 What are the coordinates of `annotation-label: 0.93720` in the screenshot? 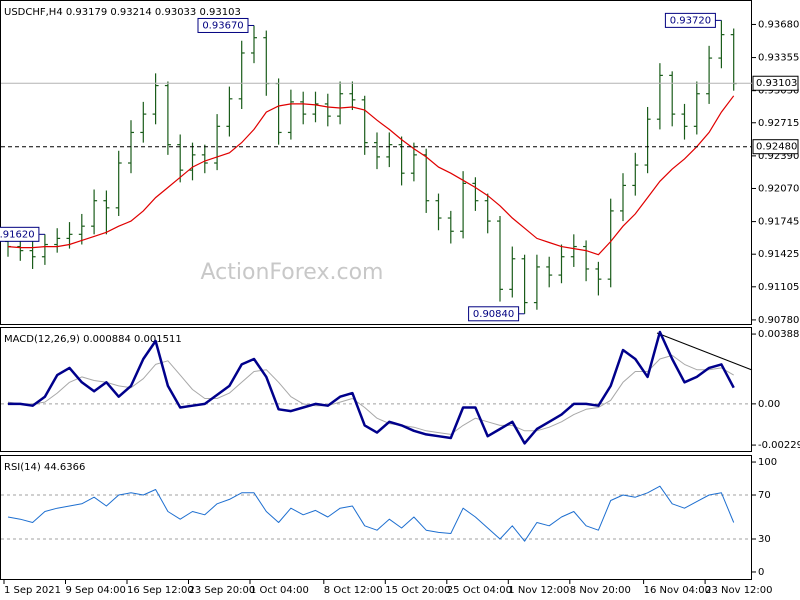 It's located at (690, 20).